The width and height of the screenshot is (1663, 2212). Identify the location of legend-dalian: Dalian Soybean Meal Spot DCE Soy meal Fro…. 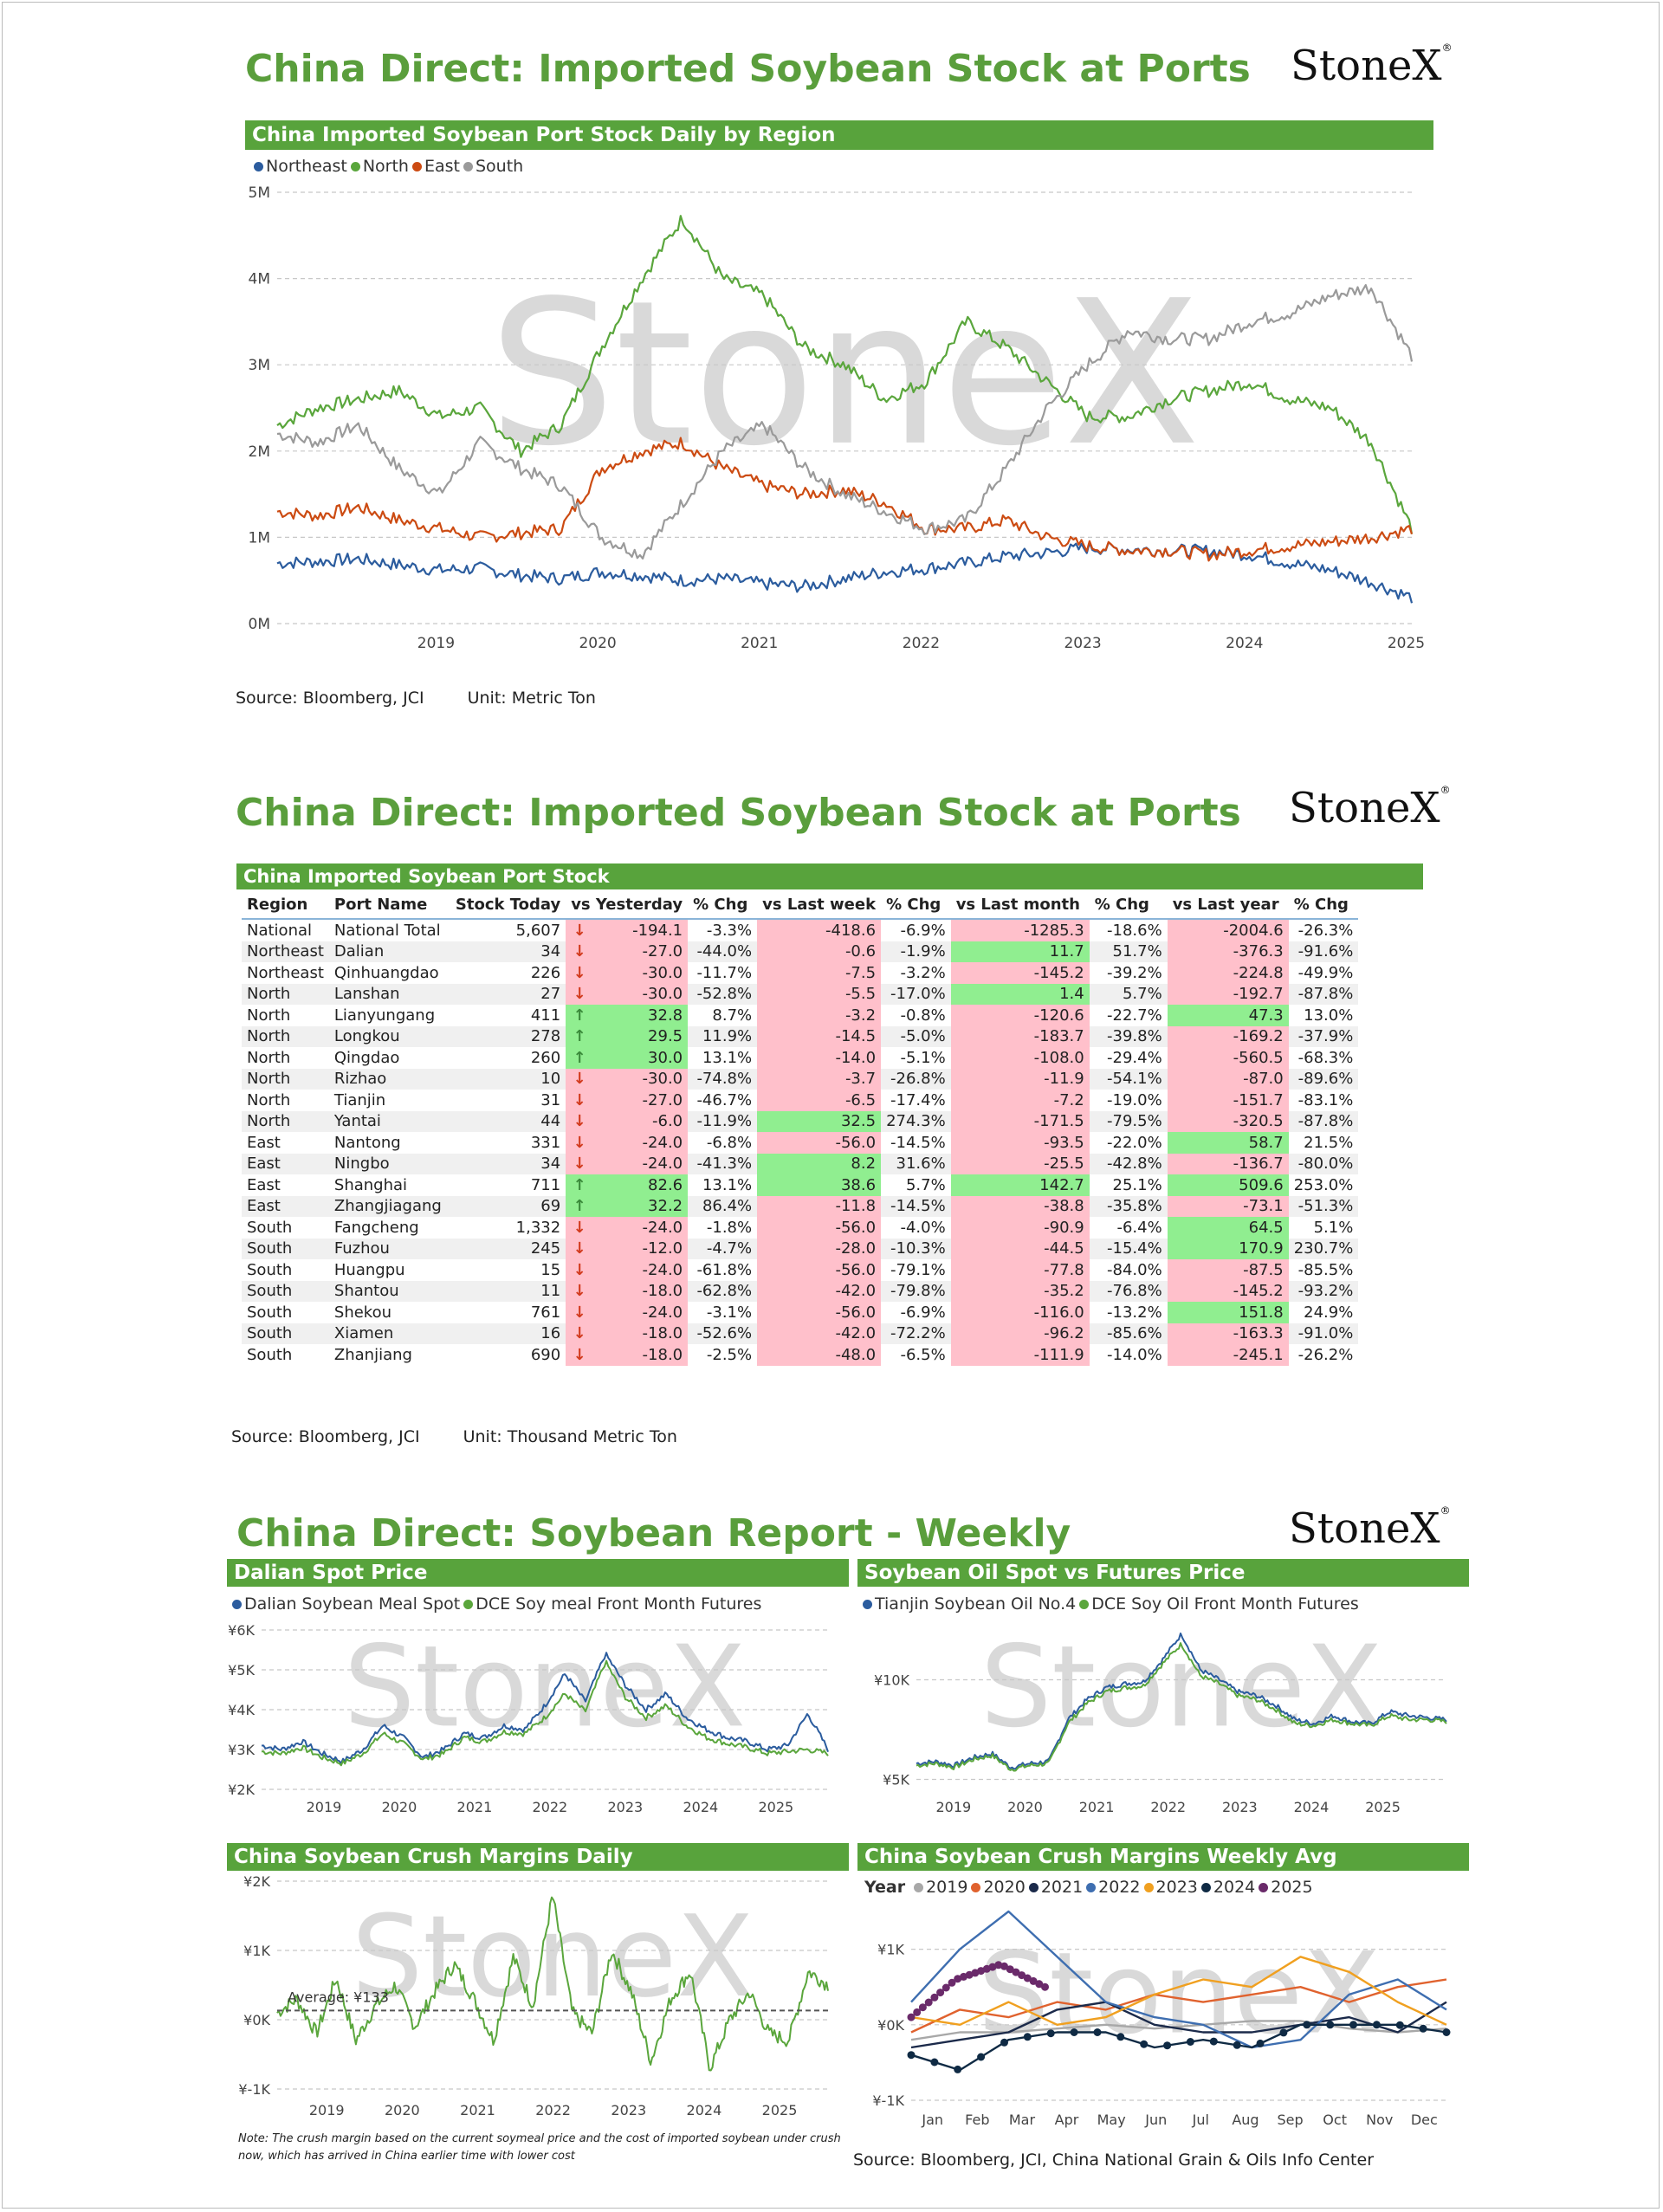
(499, 1604).